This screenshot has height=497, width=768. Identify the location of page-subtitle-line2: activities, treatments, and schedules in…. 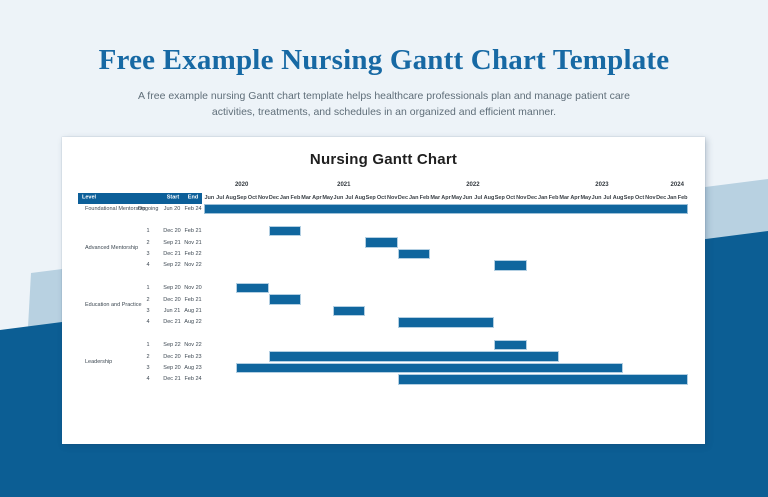
(384, 112).